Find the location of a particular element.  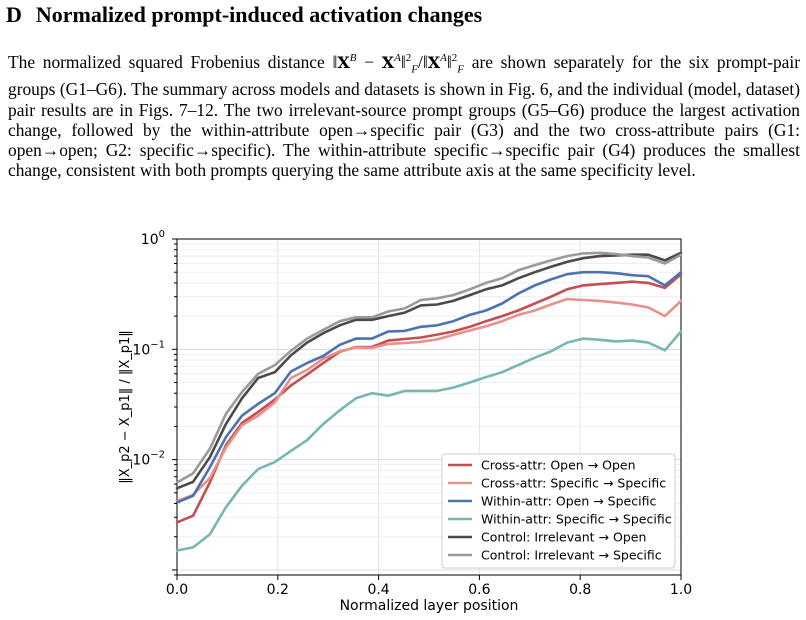

x-axis-label: Normalized layer position is located at coordinates (429, 606).